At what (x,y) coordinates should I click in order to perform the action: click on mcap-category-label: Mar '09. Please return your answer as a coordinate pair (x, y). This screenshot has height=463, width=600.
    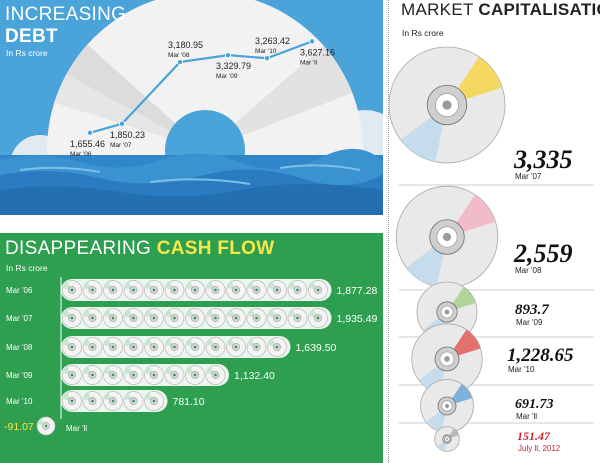
    Looking at the image, I should click on (529, 322).